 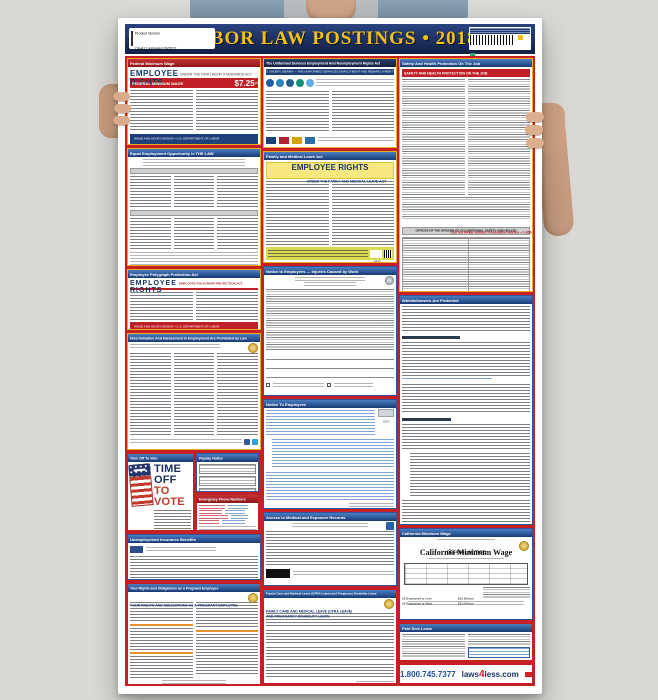 I want to click on numbered-list-block, so click(x=470, y=475).